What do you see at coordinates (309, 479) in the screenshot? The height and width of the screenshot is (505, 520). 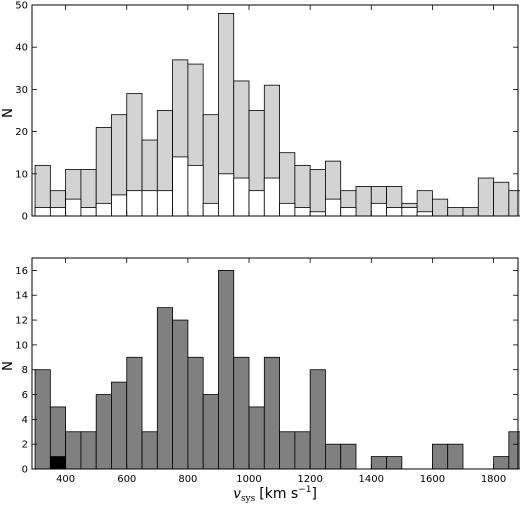 I see `bottom-x-tick-label: 1200` at bounding box center [309, 479].